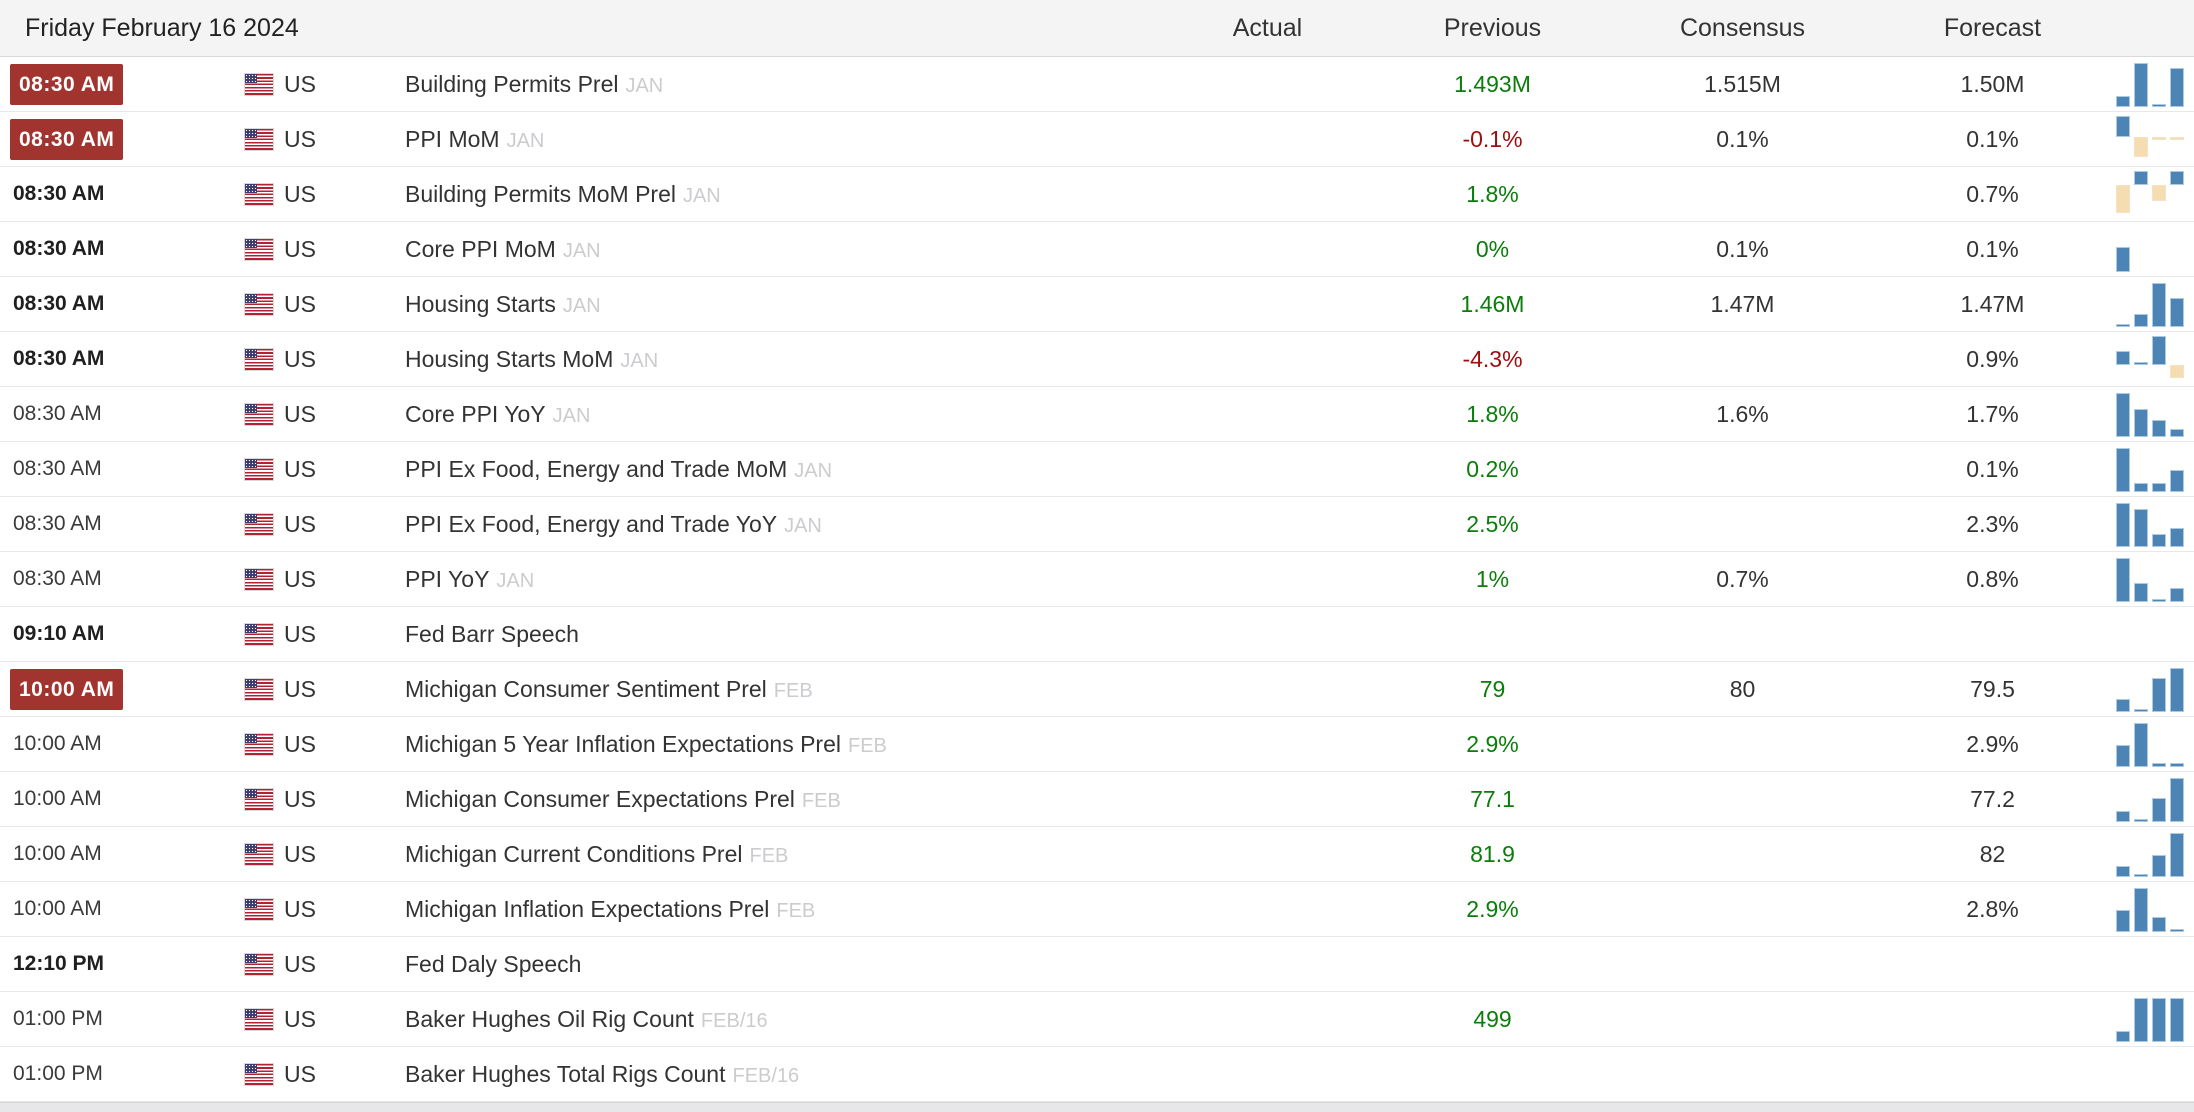 This screenshot has width=2194, height=1112. Describe the element at coordinates (492, 633) in the screenshot. I see `event-link: Fed Barr Speech` at that location.